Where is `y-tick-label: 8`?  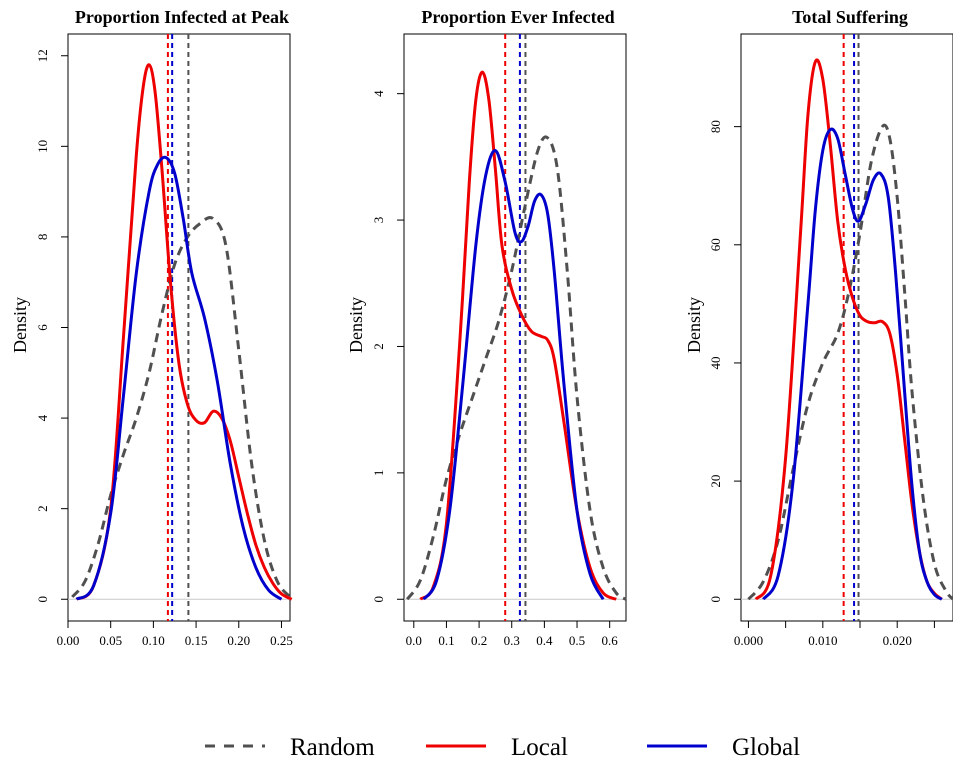 y-tick-label: 8 is located at coordinates (42, 237).